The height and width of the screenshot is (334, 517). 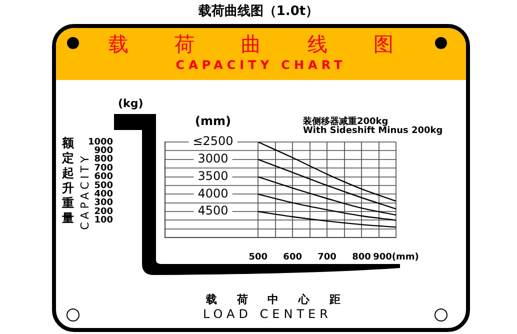 What do you see at coordinates (131, 103) in the screenshot?
I see `text: (kg)` at bounding box center [131, 103].